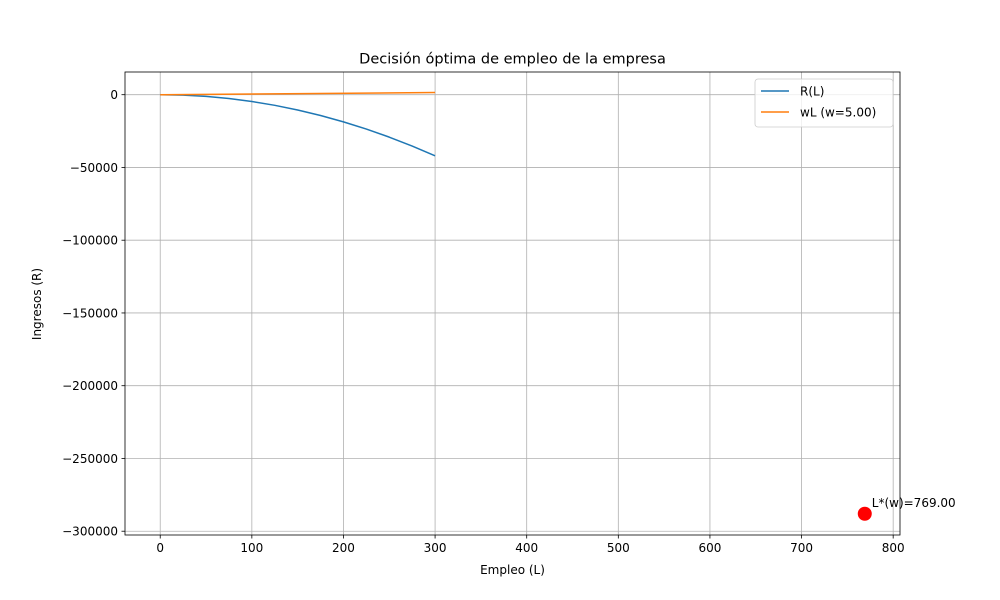 The image size is (1000, 600). Describe the element at coordinates (90, 459) in the screenshot. I see `y-tick-label: −250000` at that location.